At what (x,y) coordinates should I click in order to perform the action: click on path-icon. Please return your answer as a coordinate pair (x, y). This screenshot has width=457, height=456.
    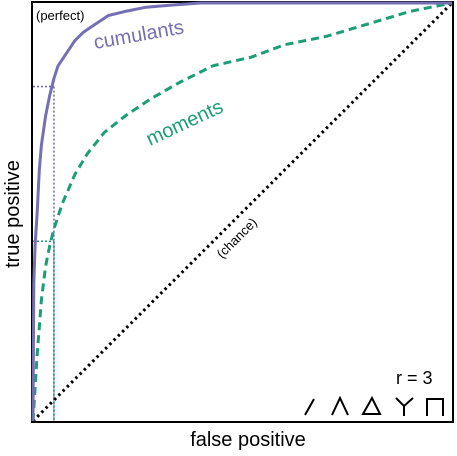
    Looking at the image, I should click on (435, 407).